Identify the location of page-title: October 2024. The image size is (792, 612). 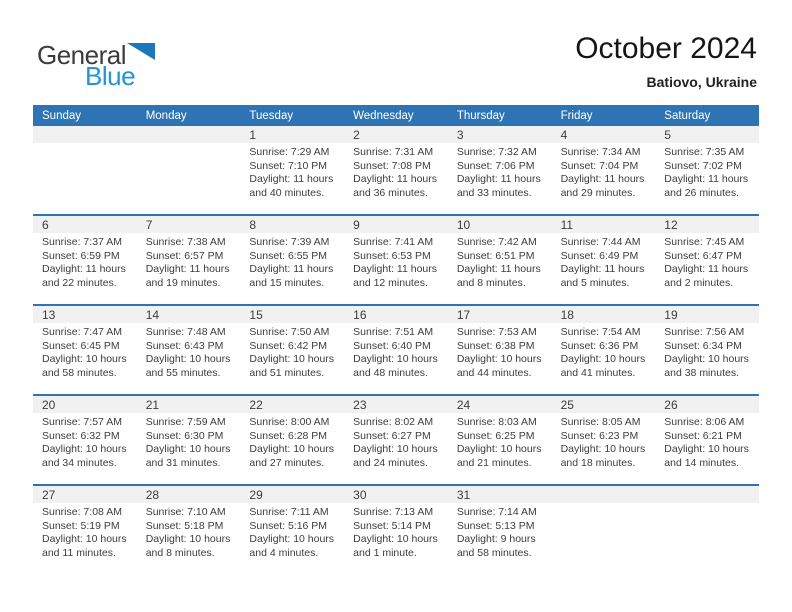
(666, 48).